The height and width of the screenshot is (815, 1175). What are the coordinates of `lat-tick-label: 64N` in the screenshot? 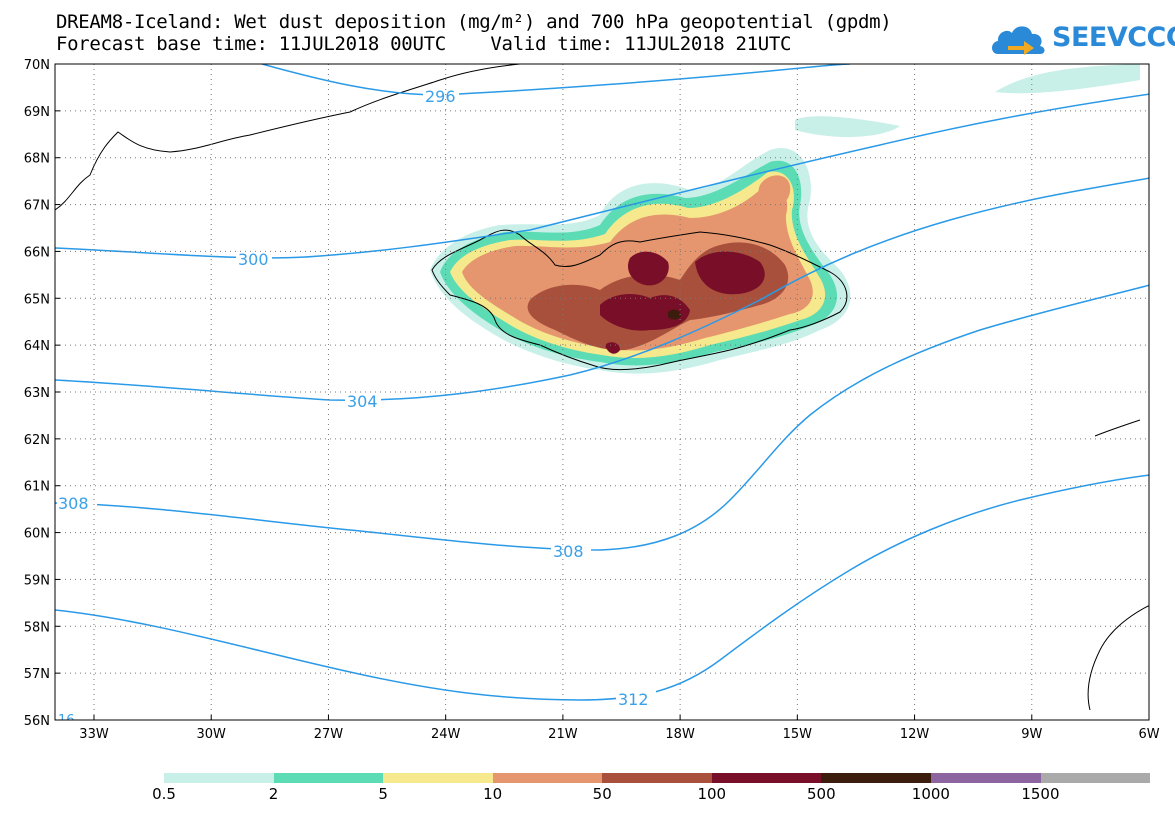 It's located at (37, 346).